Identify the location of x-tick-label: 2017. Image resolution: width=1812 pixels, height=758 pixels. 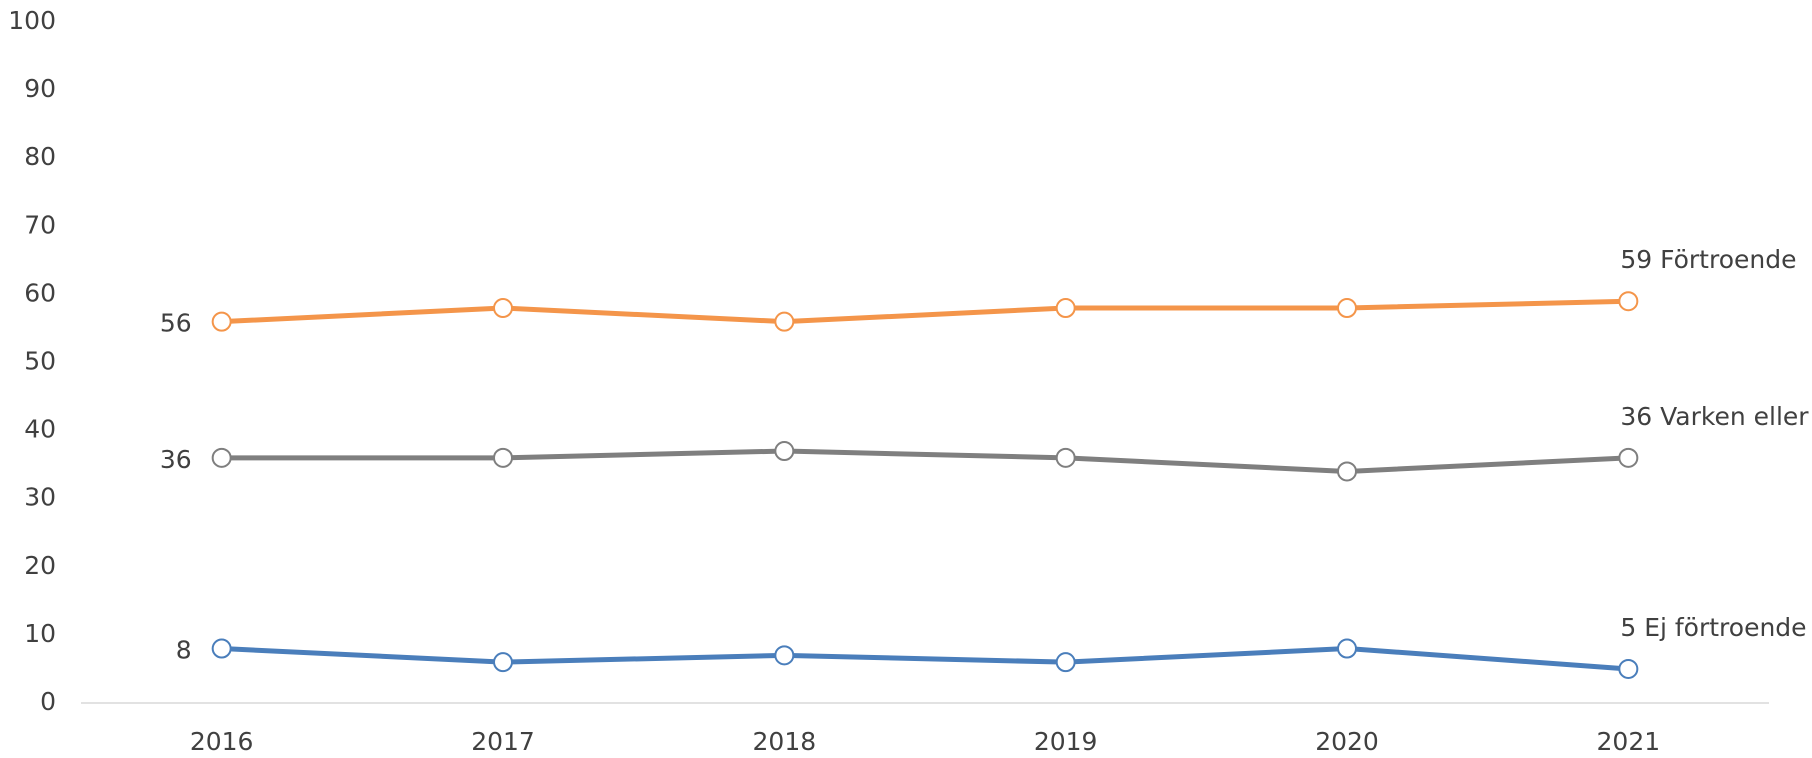
(503, 741).